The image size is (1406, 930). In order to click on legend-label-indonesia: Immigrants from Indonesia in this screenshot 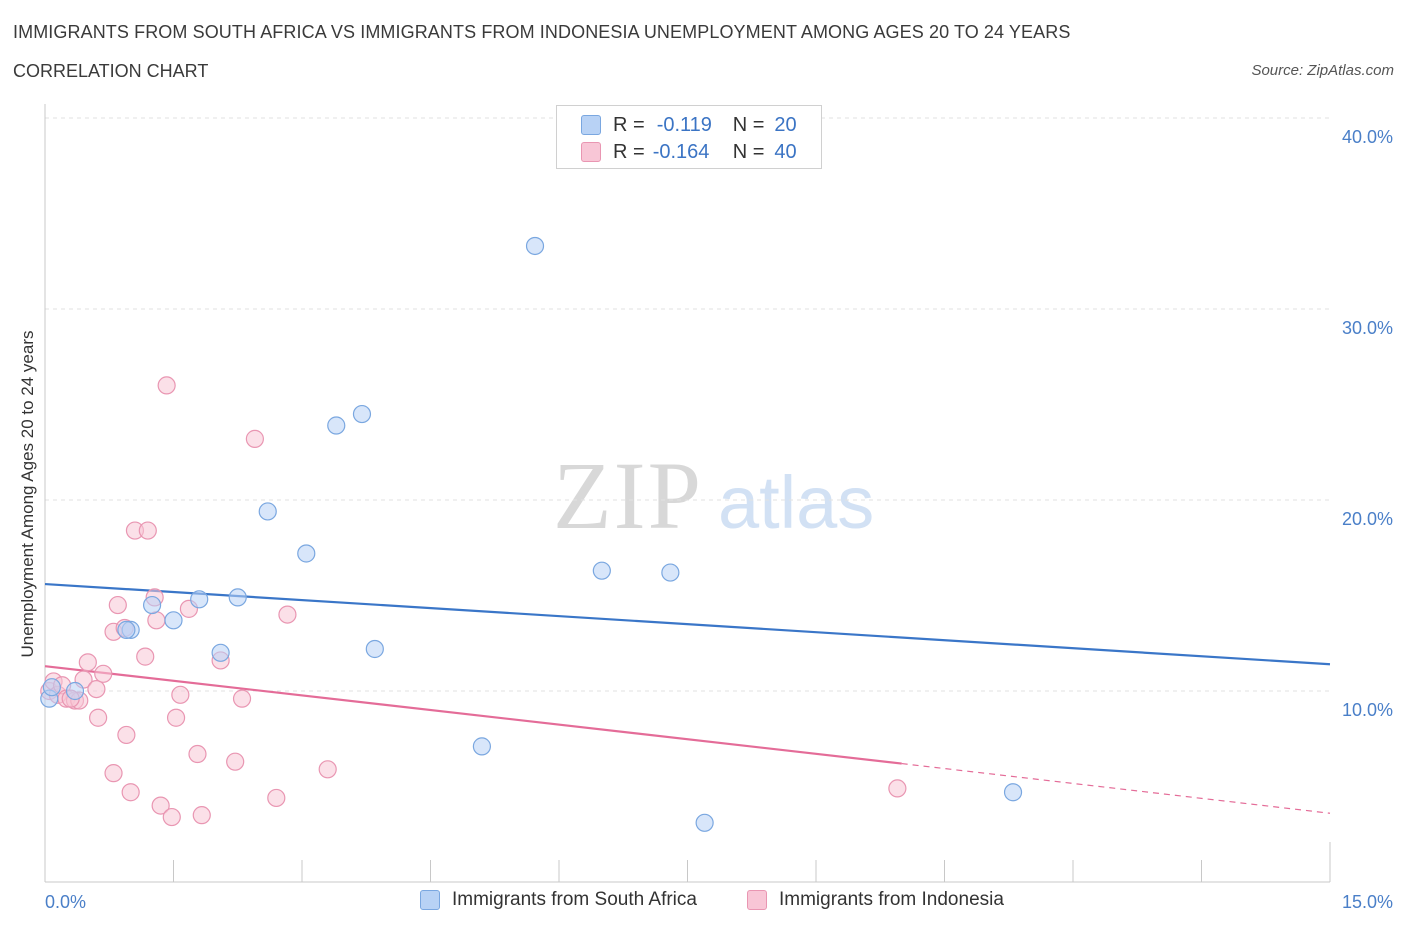, I will do `click(891, 899)`.